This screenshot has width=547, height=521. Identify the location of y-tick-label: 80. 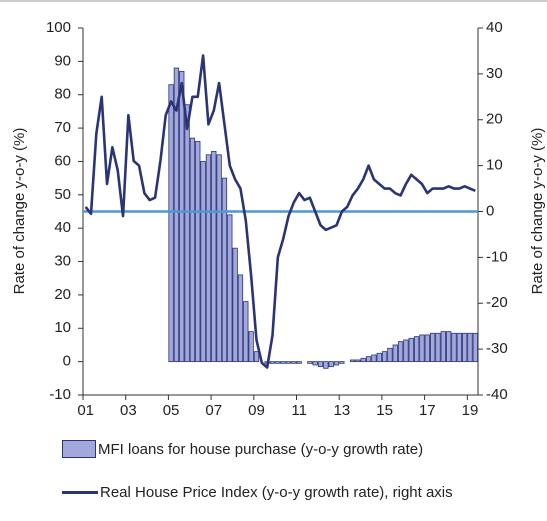
(62, 94).